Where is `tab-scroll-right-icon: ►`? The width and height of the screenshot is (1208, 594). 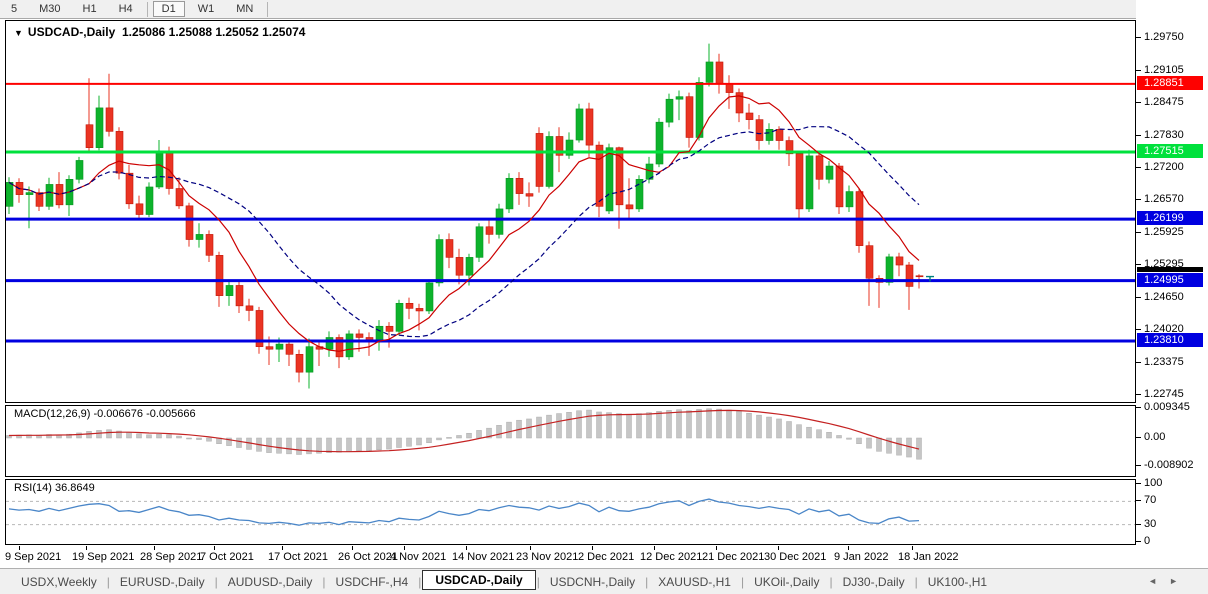 tab-scroll-right-icon: ► is located at coordinates (1179, 581).